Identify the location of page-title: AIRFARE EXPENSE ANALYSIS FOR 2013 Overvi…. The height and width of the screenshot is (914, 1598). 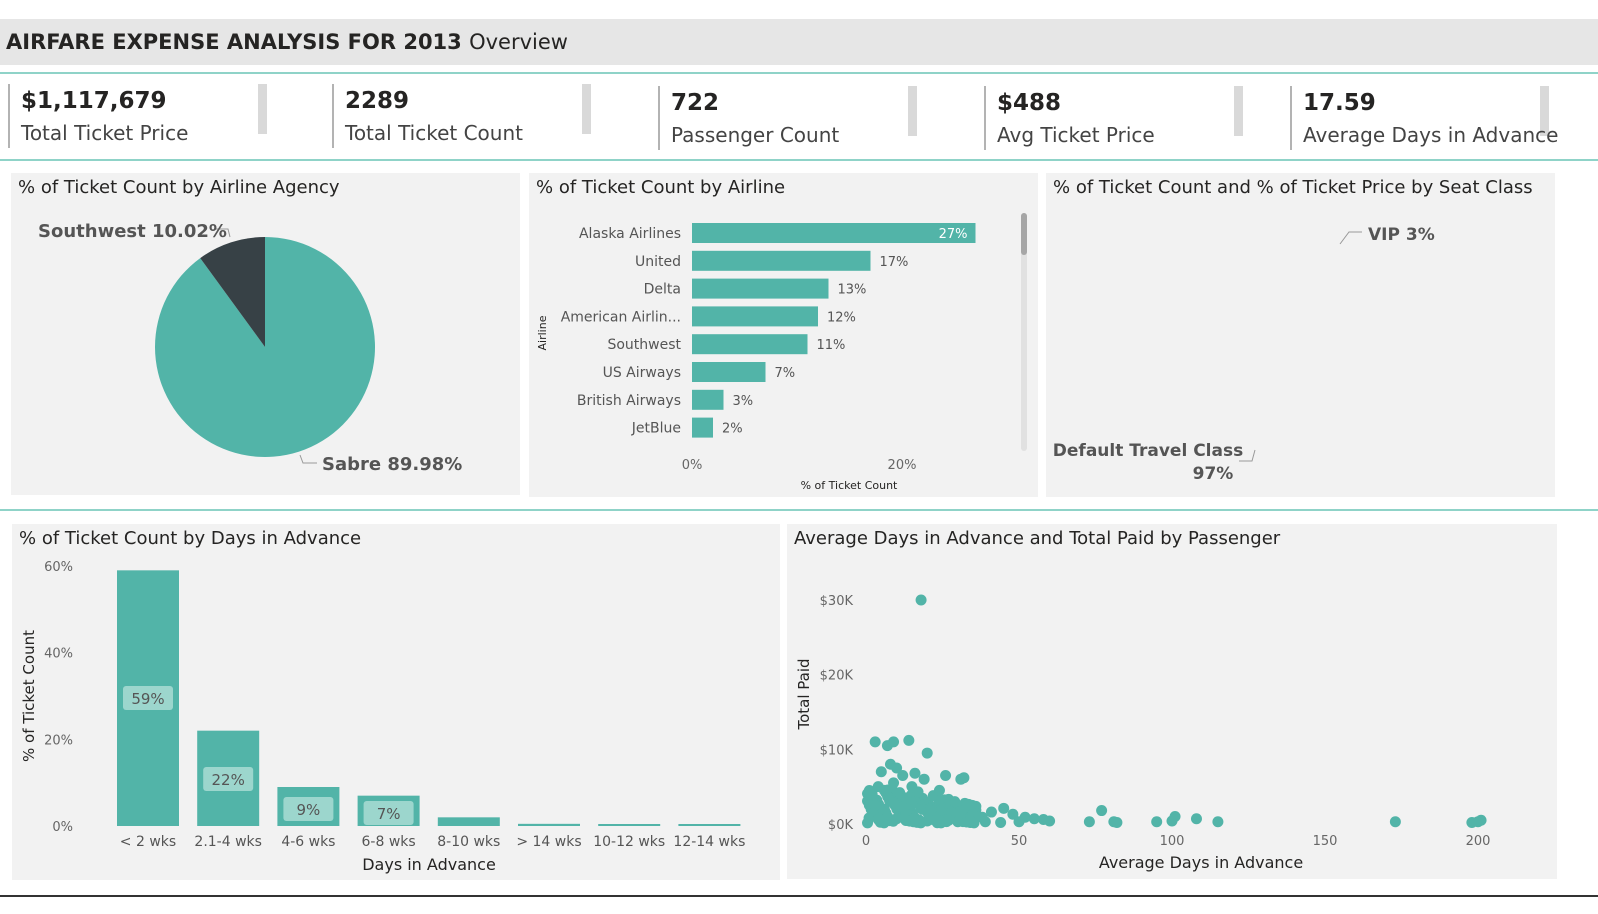
(287, 42).